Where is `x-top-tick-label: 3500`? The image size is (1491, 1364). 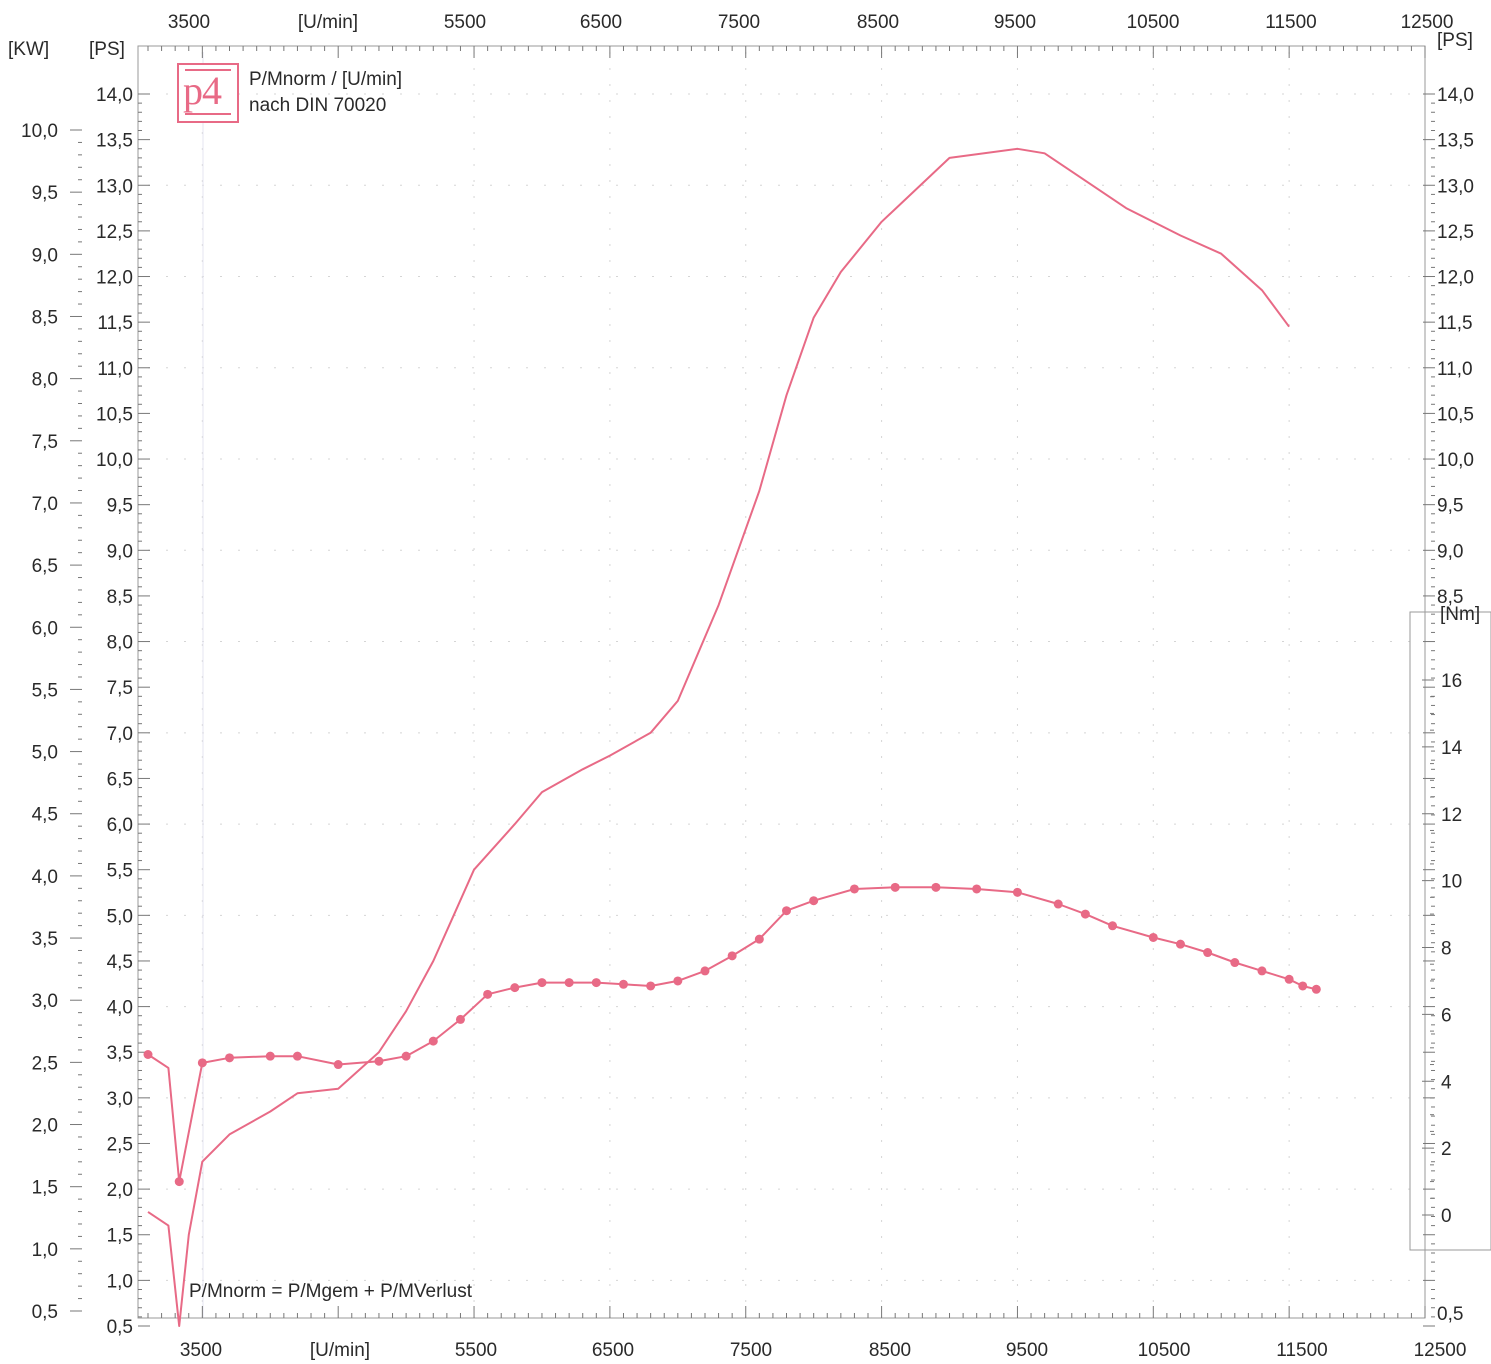
x-top-tick-label: 3500 is located at coordinates (189, 22).